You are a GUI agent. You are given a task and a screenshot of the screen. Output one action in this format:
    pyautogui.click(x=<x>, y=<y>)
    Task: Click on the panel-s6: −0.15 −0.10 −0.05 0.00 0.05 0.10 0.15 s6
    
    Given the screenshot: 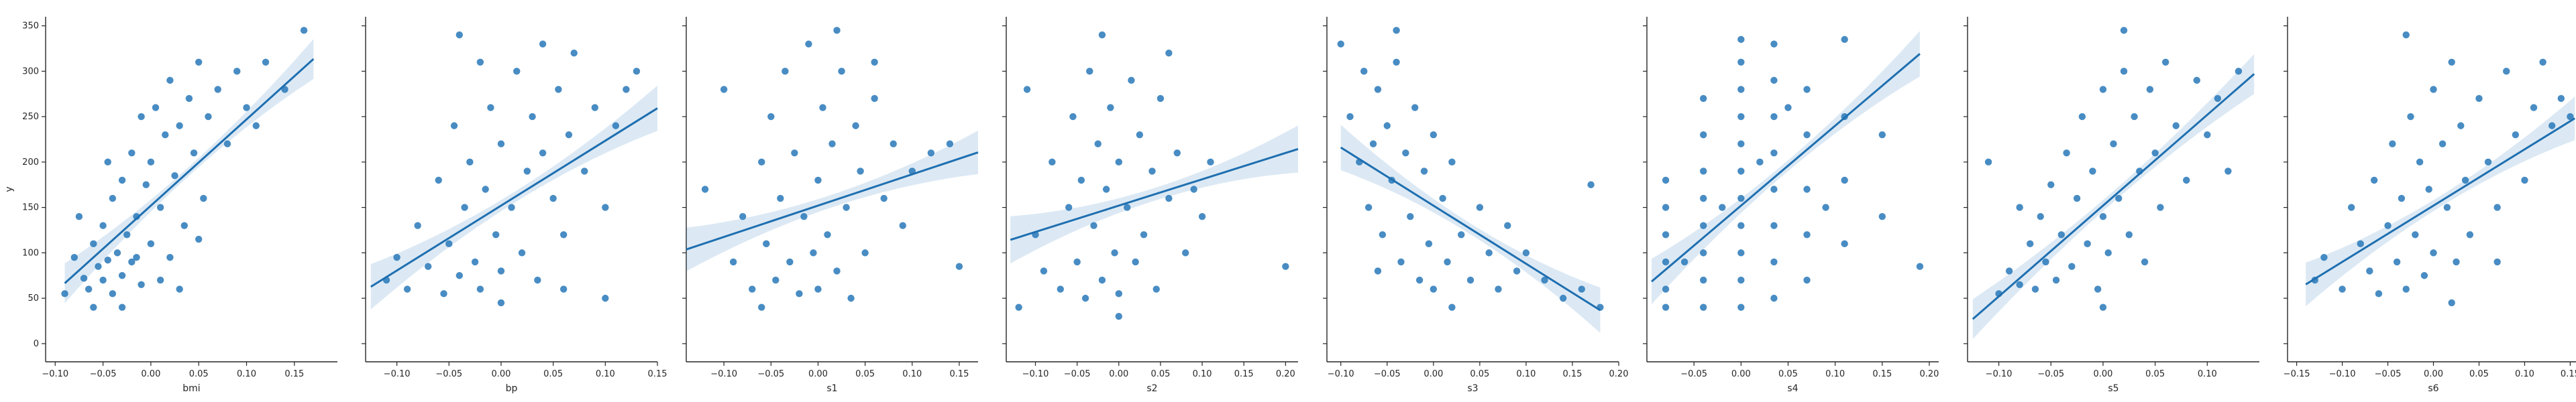 What is the action you would take?
    pyautogui.click(x=2430, y=206)
    